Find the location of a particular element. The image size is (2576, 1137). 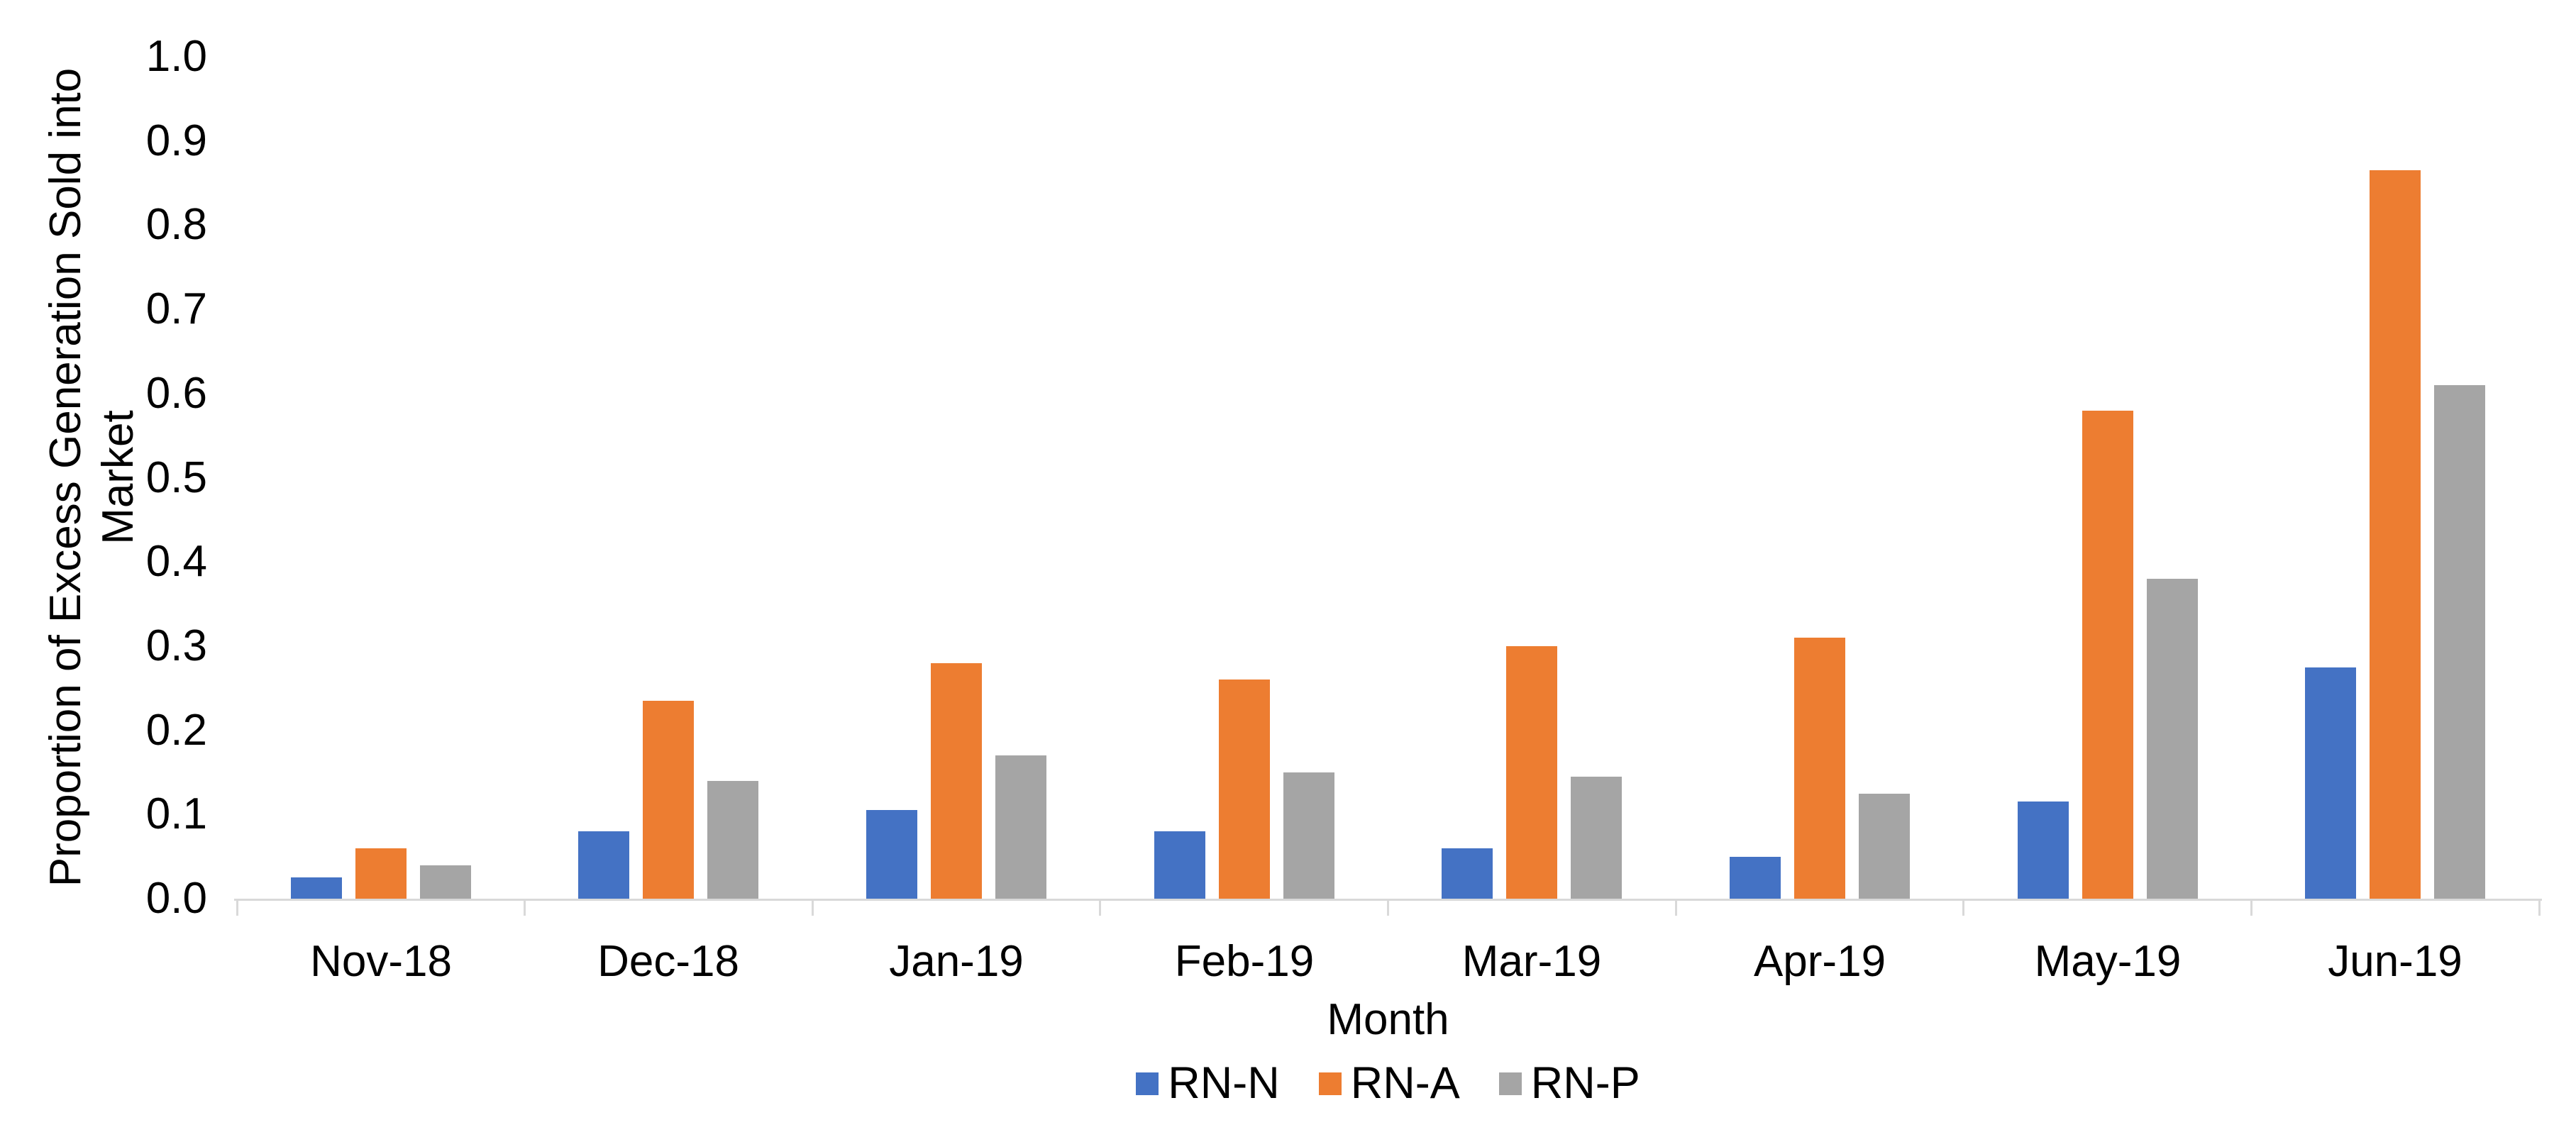

legend-item-RN-A: RN-A is located at coordinates (1389, 1083).